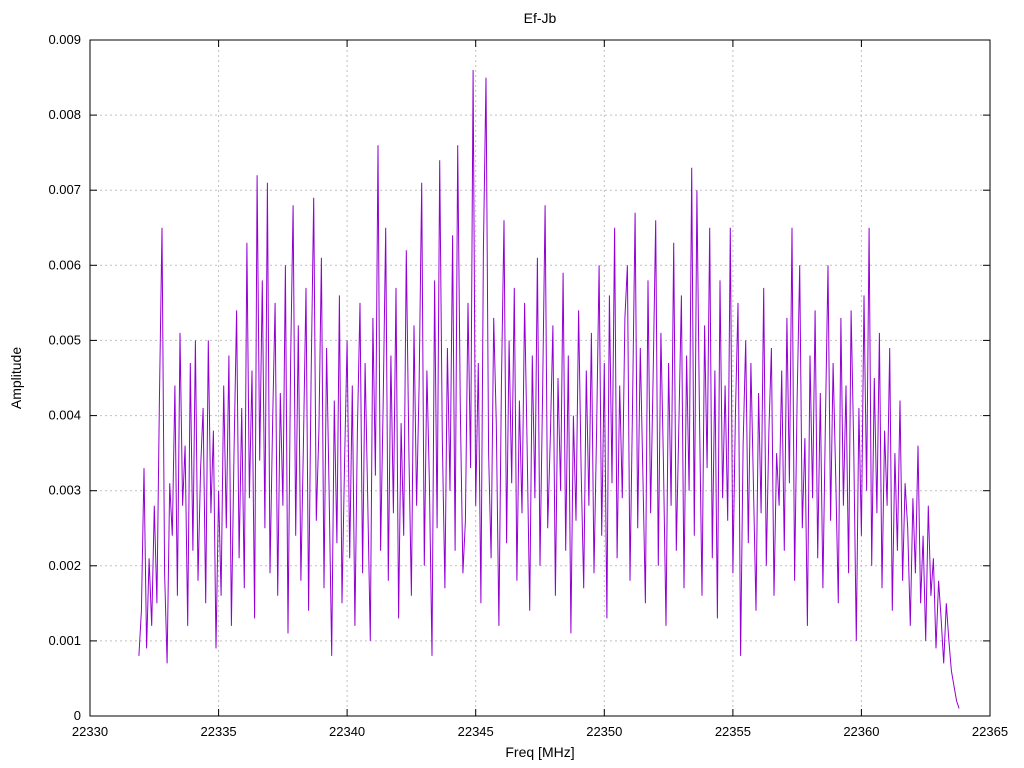 This screenshot has width=1024, height=768. Describe the element at coordinates (64, 640) in the screenshot. I see `y-tick-label: 0.001` at that location.